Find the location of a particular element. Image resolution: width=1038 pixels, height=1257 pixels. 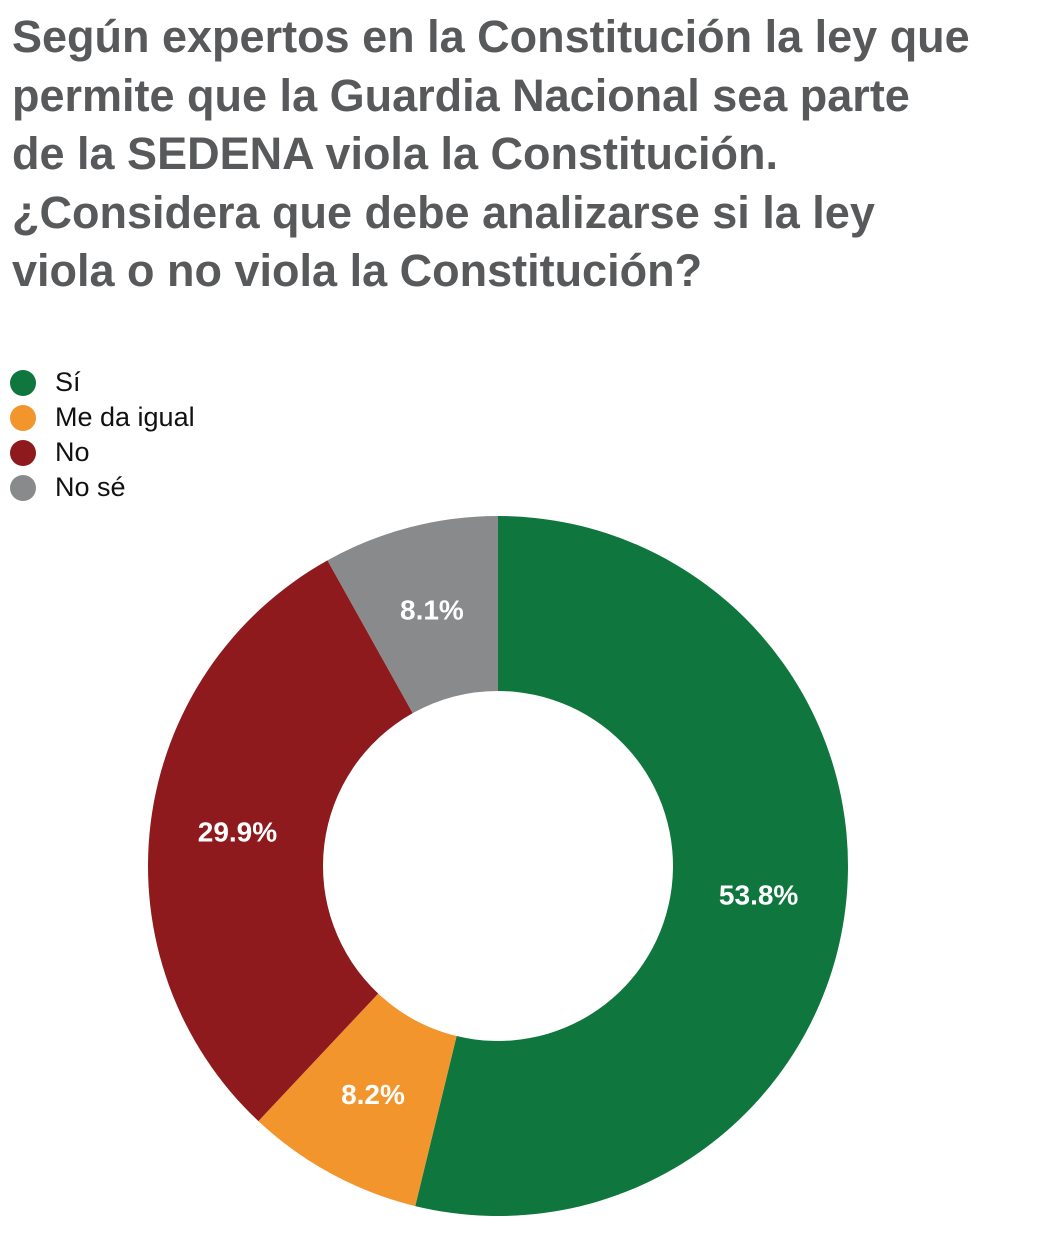

data-label: 29.9% is located at coordinates (237, 831).